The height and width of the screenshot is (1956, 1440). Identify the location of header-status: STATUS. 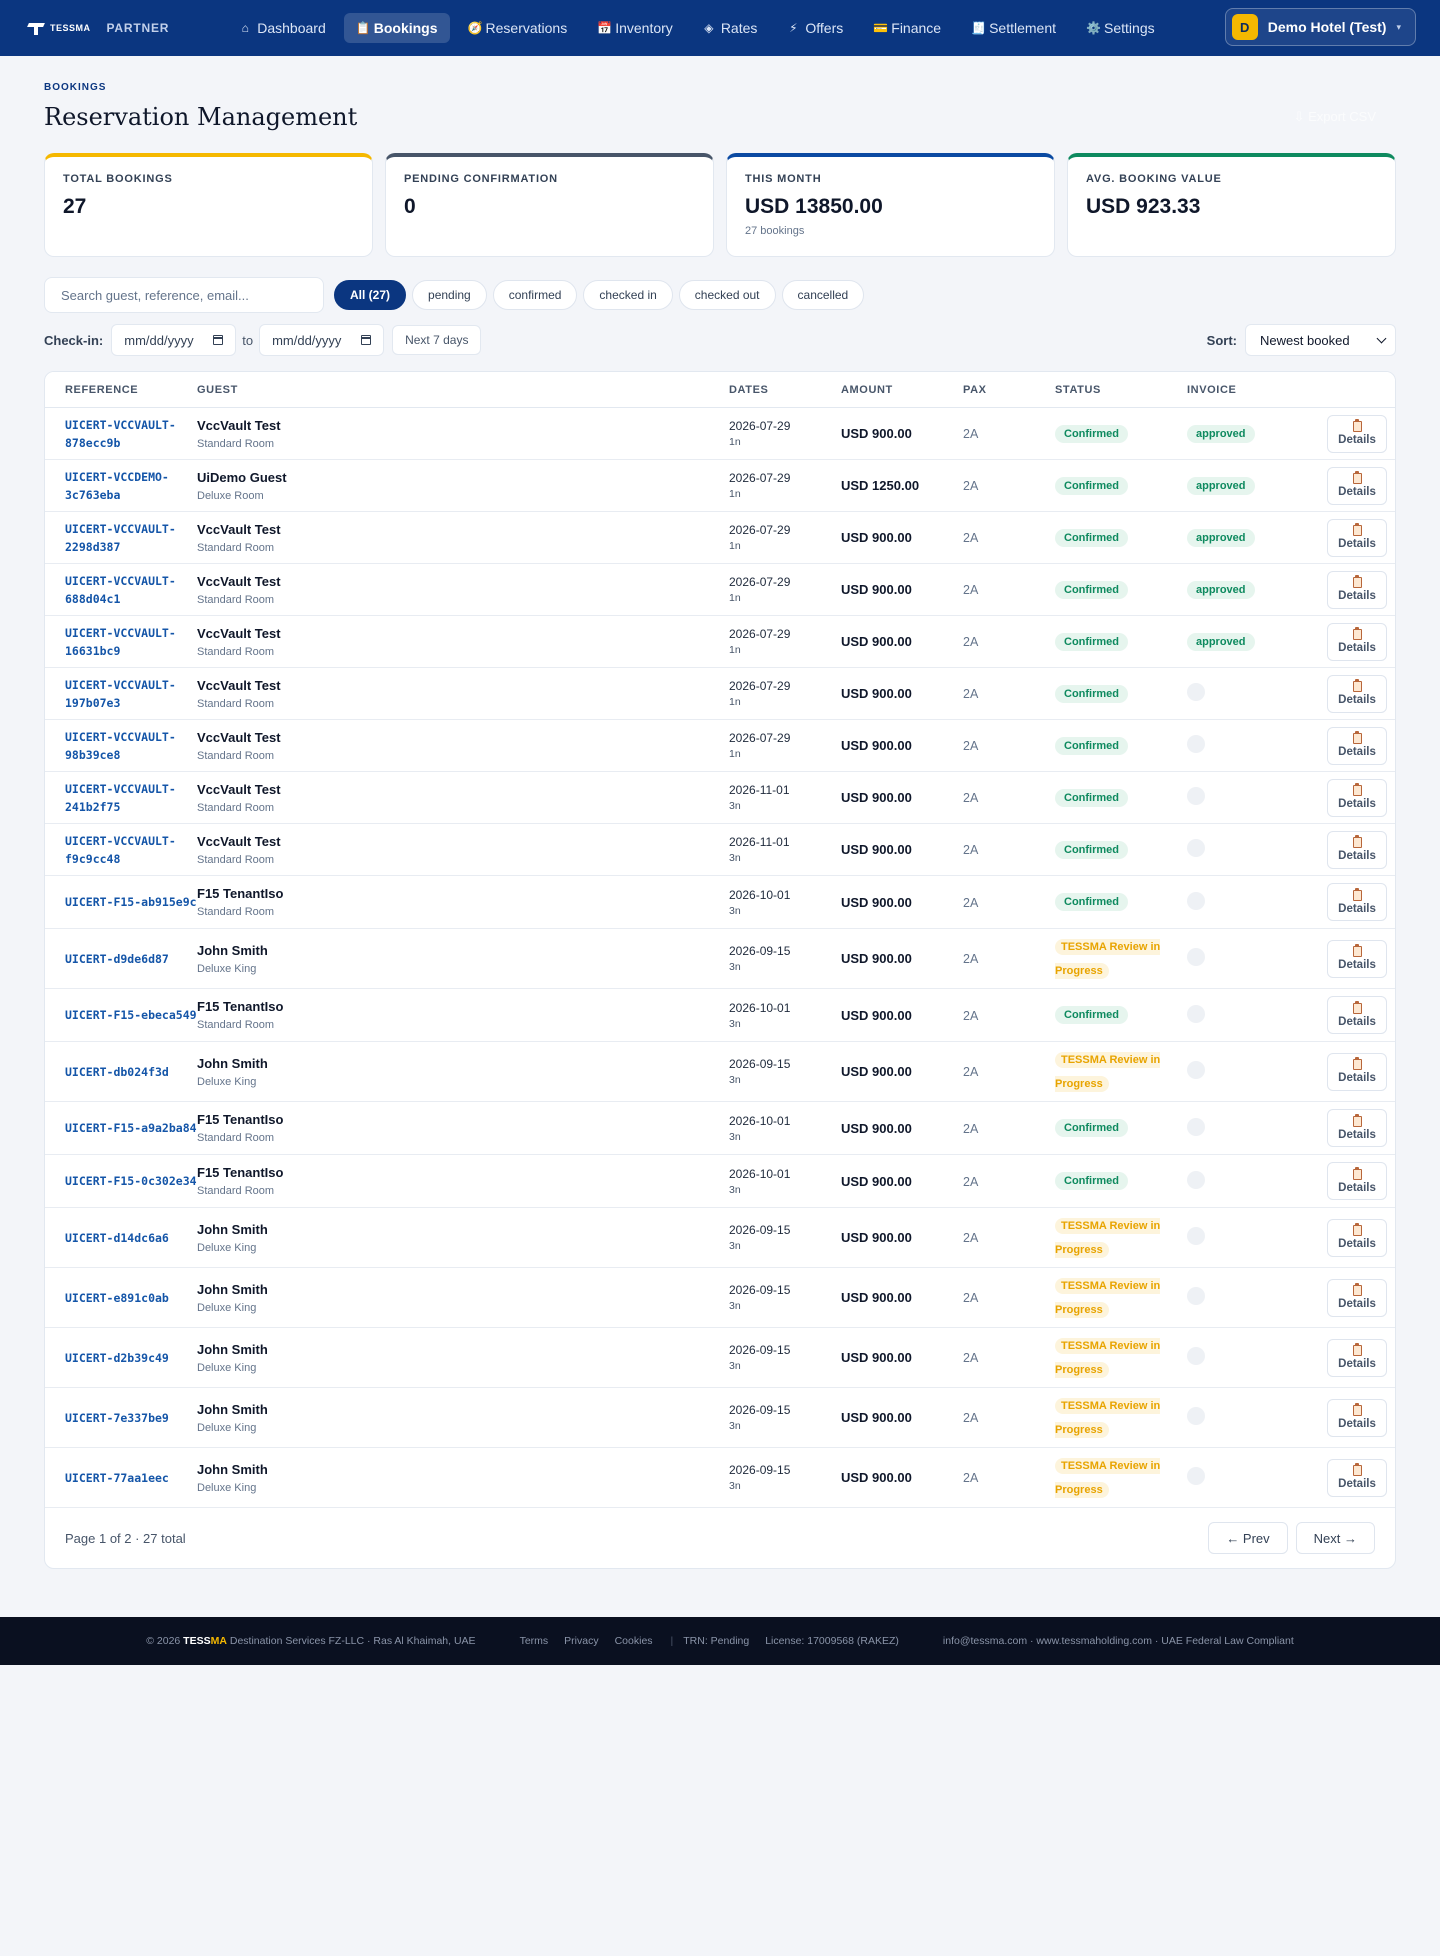
(1078, 389).